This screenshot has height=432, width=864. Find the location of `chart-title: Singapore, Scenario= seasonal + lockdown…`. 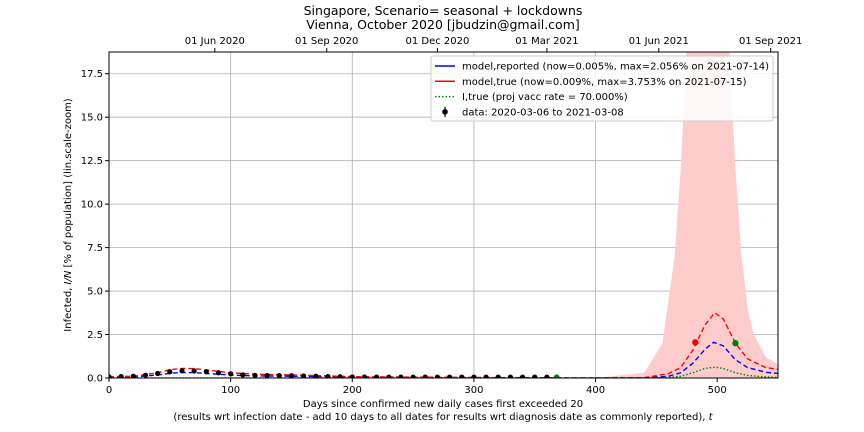

chart-title: Singapore, Scenario= seasonal + lockdown… is located at coordinates (443, 10).